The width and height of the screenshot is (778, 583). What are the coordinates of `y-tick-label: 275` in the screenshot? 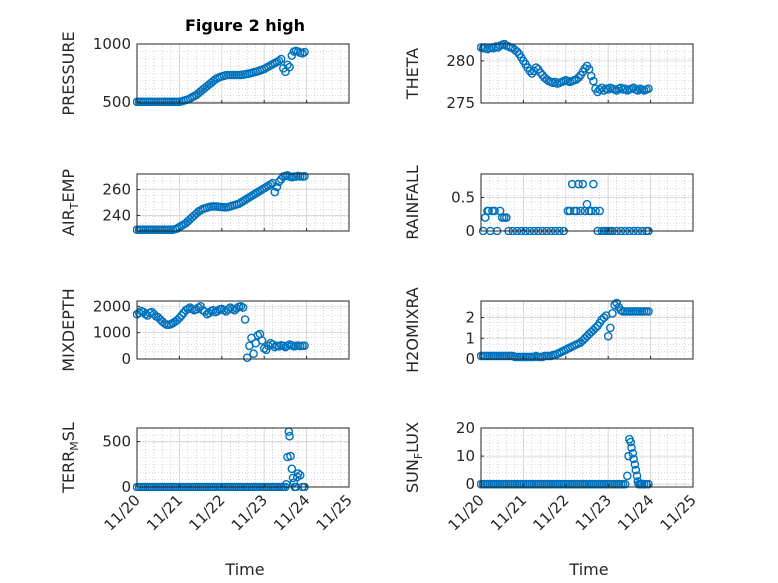 It's located at (460, 103).